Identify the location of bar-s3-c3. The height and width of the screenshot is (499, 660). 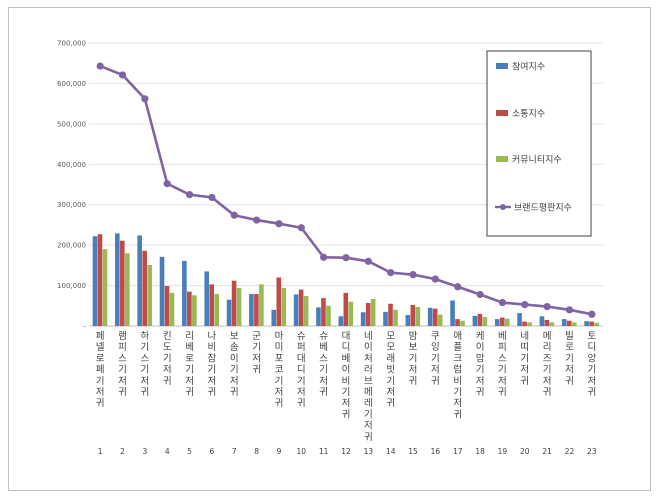
(149, 295).